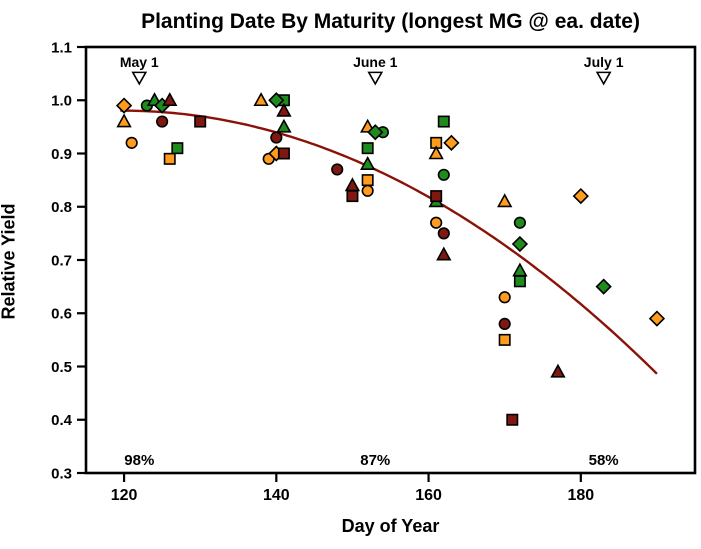  Describe the element at coordinates (375, 460) in the screenshot. I see `percent-annotation: 87%` at that location.